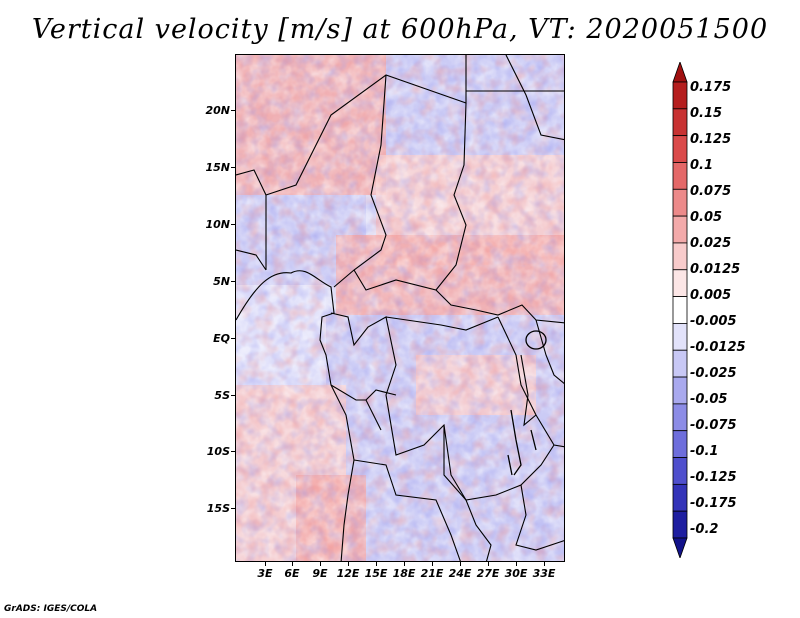  Describe the element at coordinates (711, 87) in the screenshot. I see `colorbar-label: 0.175` at that location.